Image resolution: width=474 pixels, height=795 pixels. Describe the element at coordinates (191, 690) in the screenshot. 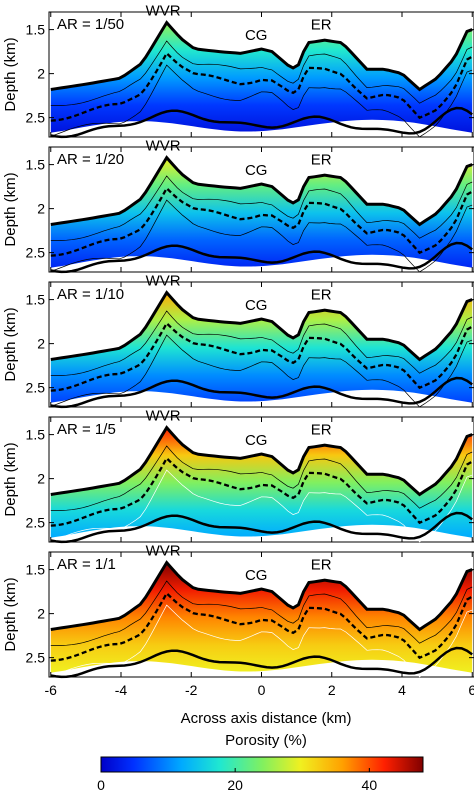

I see `x-tick-label: -2` at that location.